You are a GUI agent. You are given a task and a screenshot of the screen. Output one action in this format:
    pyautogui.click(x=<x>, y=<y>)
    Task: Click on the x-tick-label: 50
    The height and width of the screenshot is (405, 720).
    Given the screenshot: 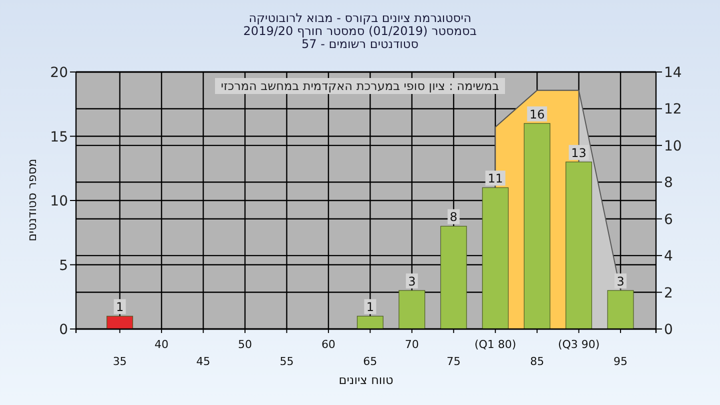 What is the action you would take?
    pyautogui.click(x=245, y=344)
    